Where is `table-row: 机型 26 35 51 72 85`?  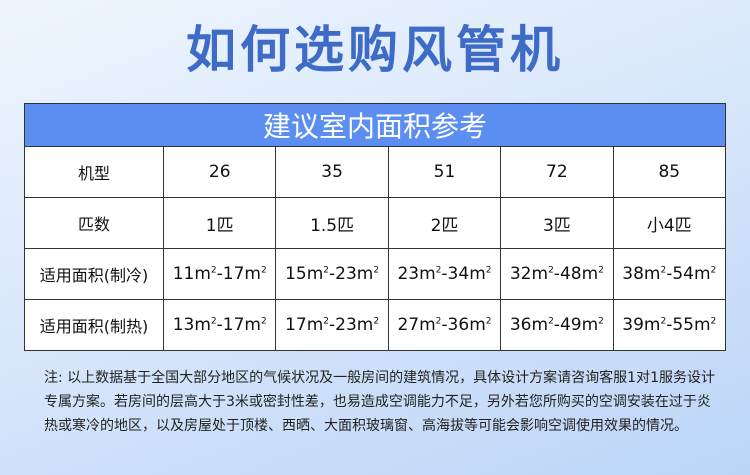 table-row: 机型 26 35 51 72 85 is located at coordinates (375, 172).